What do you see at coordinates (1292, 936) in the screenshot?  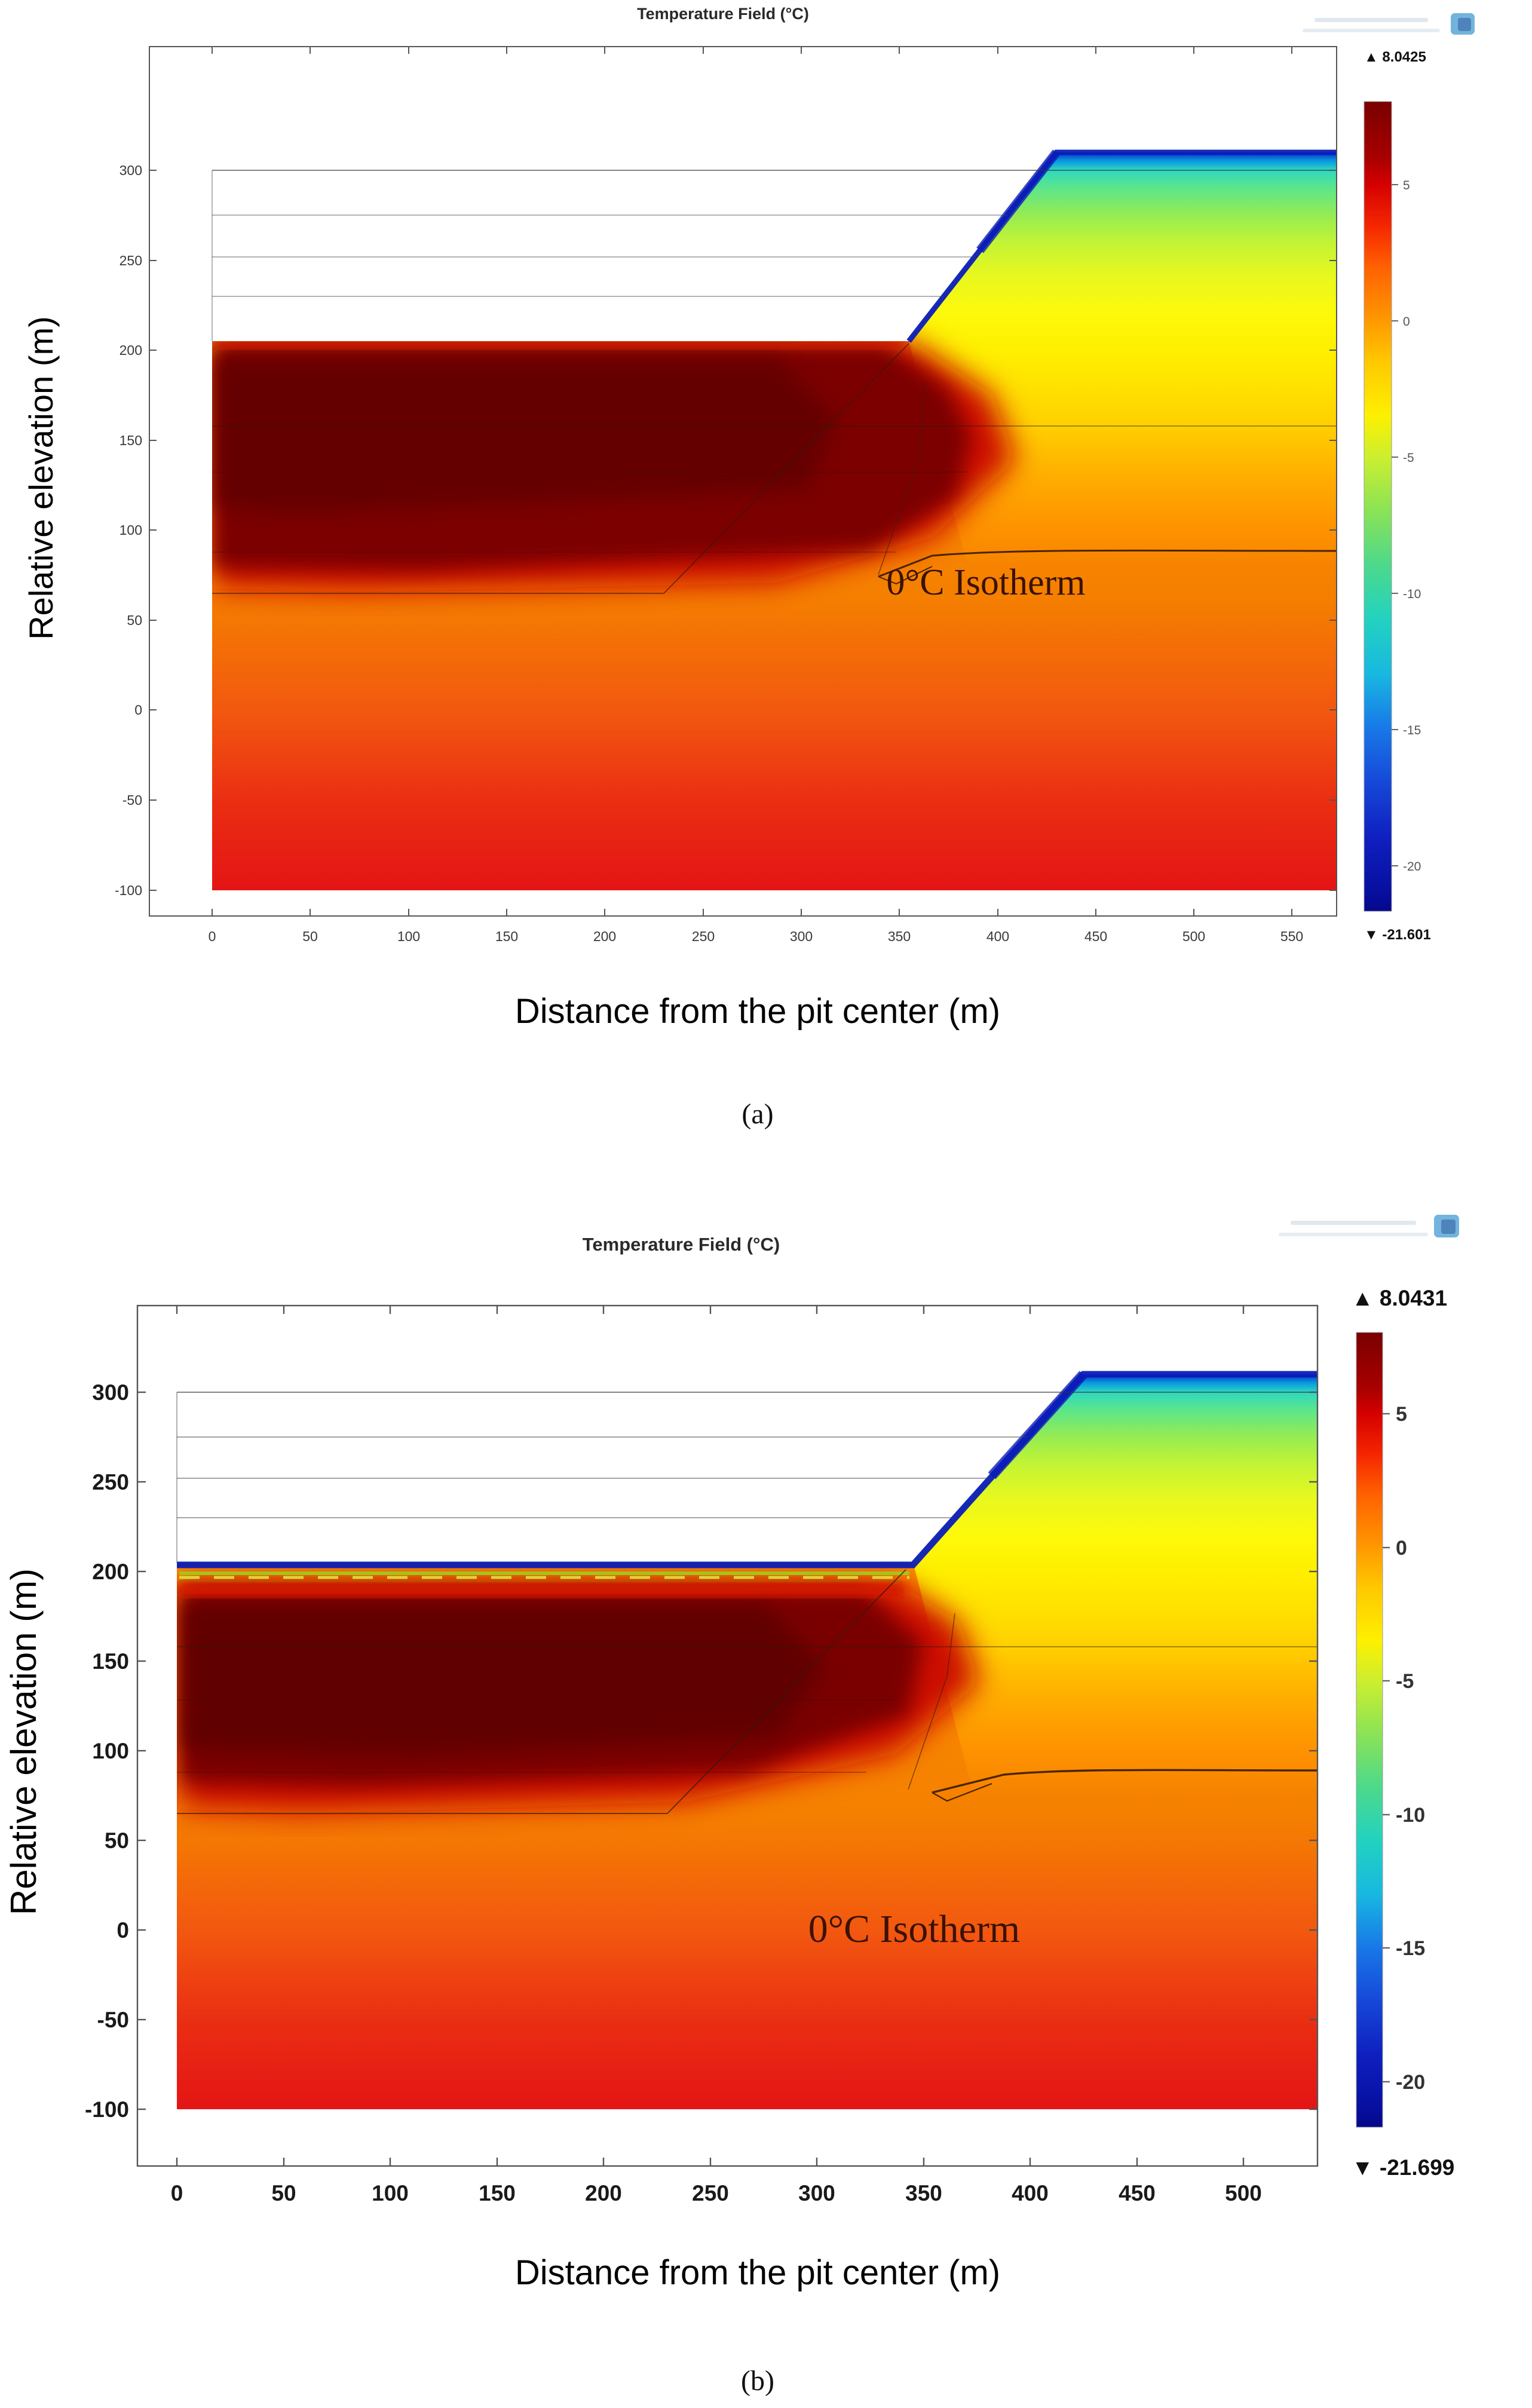 I see `x-tick-label: 550` at bounding box center [1292, 936].